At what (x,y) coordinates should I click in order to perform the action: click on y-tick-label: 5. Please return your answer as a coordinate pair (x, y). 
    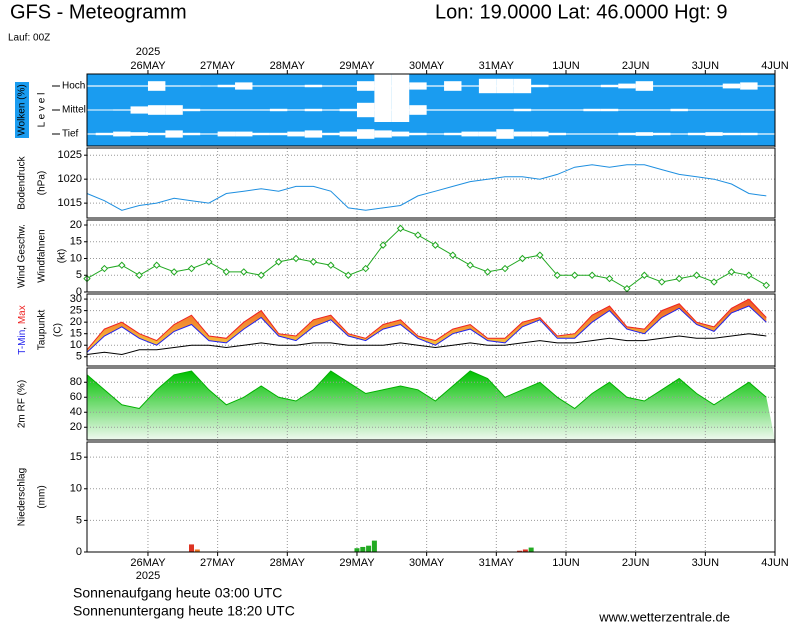
    Looking at the image, I should click on (79, 275).